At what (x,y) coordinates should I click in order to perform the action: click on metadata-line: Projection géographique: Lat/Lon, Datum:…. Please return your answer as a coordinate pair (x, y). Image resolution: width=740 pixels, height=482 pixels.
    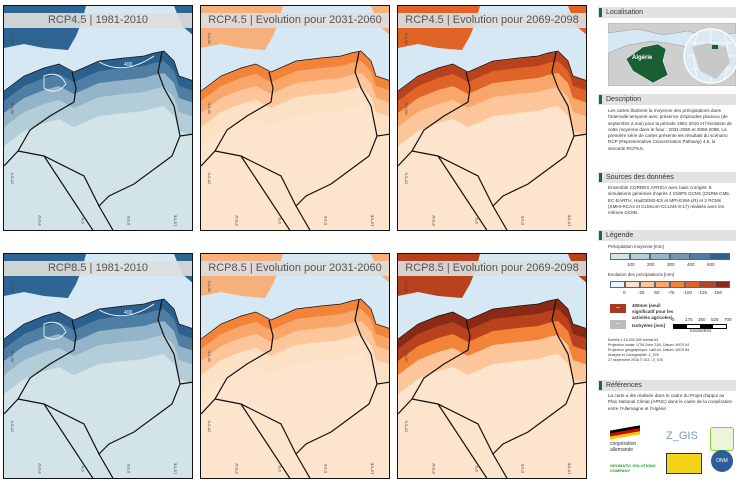
    Looking at the image, I should click on (649, 350).